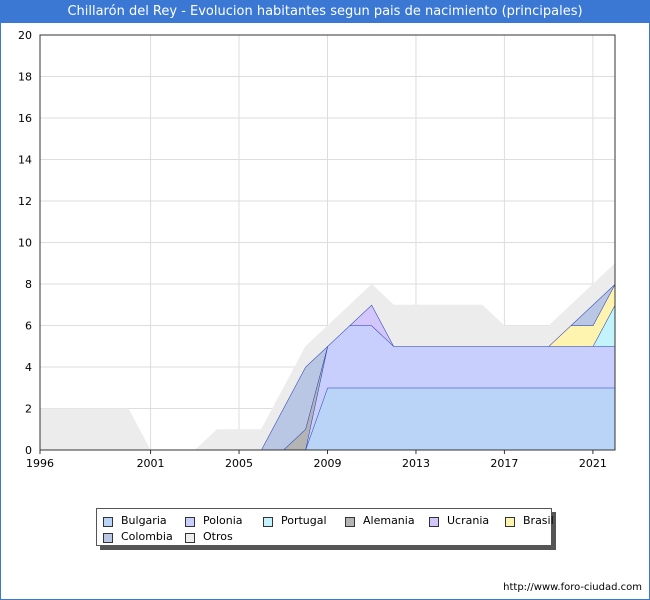  Describe the element at coordinates (28, 450) in the screenshot. I see `y-tick-label: 0` at that location.